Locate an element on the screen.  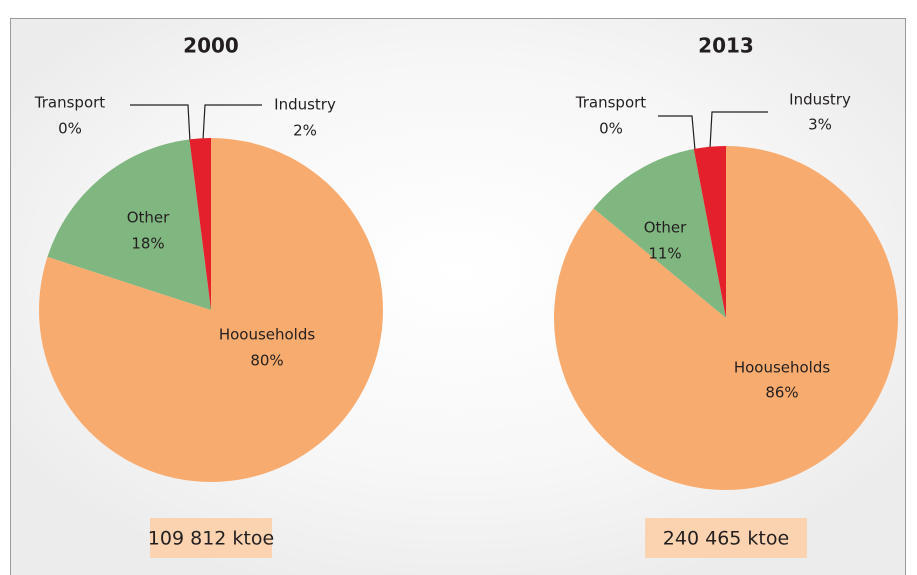
chart-title: 2013 is located at coordinates (726, 46).